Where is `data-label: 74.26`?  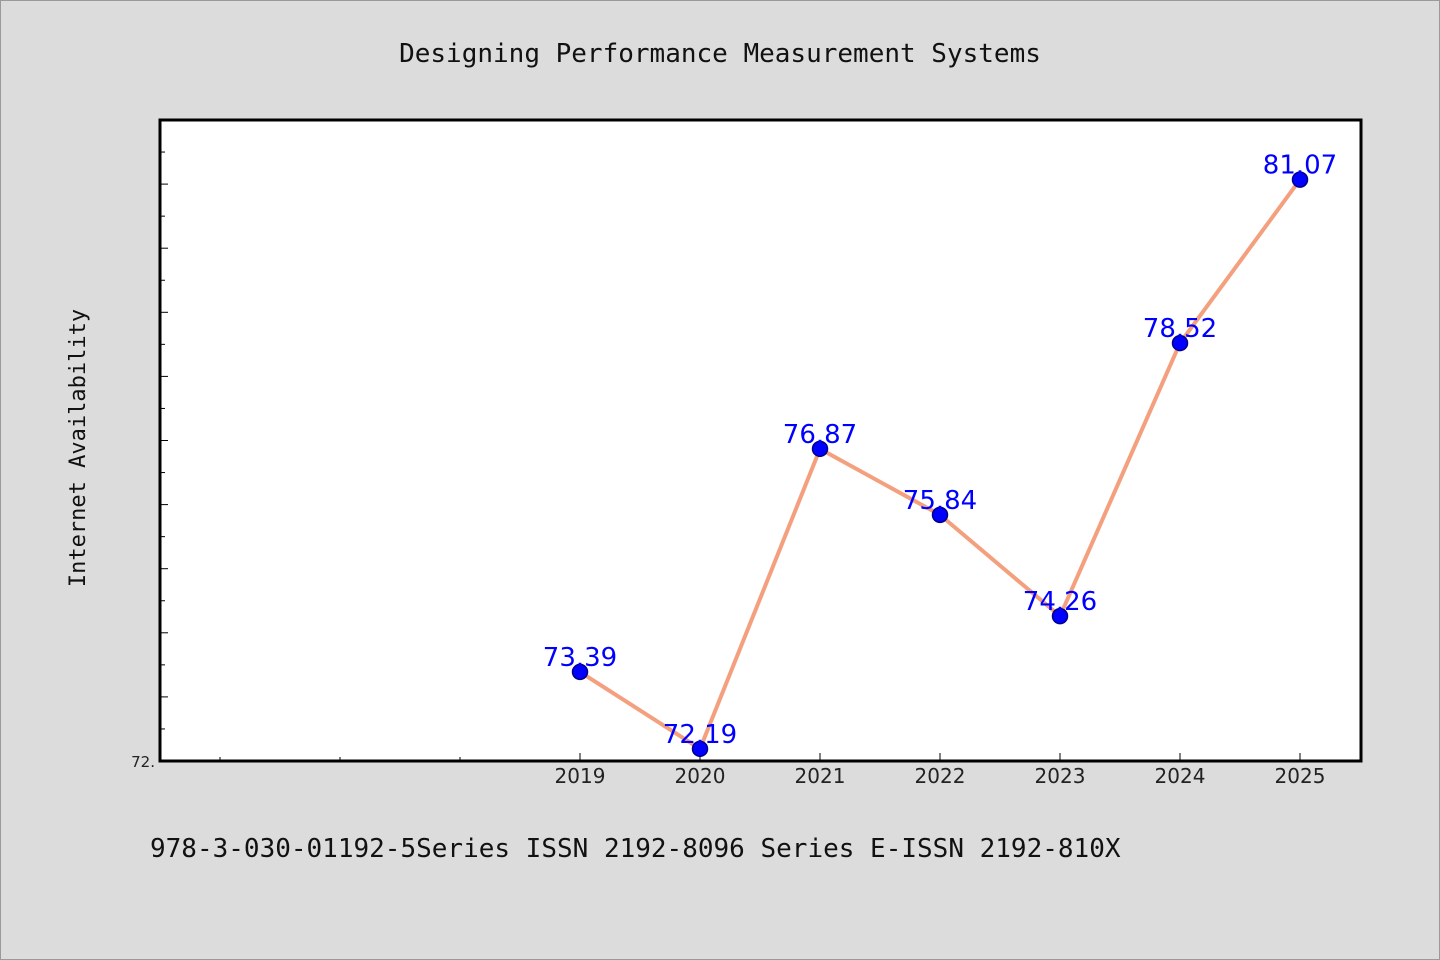
data-label: 74.26 is located at coordinates (1060, 602).